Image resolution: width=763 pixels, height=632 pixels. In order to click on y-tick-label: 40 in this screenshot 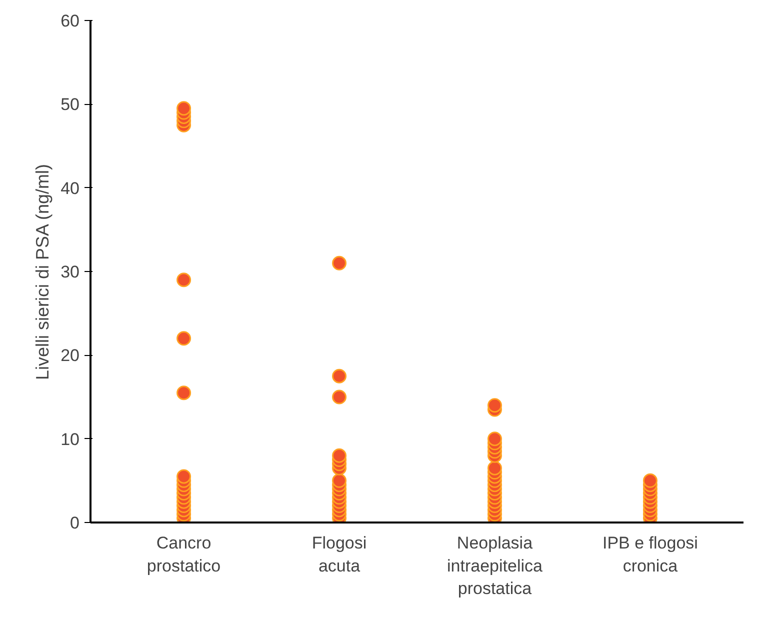, I will do `click(70, 188)`.